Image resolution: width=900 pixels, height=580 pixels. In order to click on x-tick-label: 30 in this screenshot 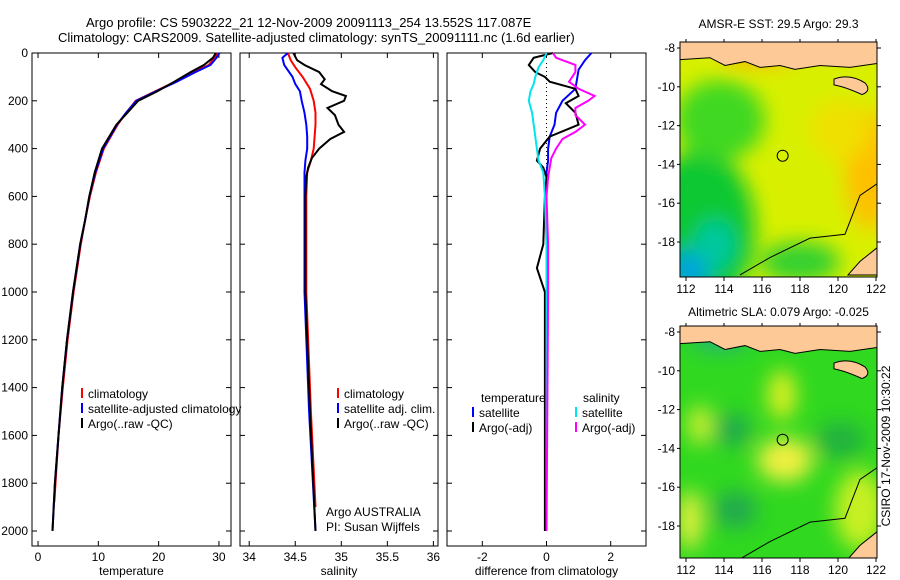, I will do `click(219, 557)`.